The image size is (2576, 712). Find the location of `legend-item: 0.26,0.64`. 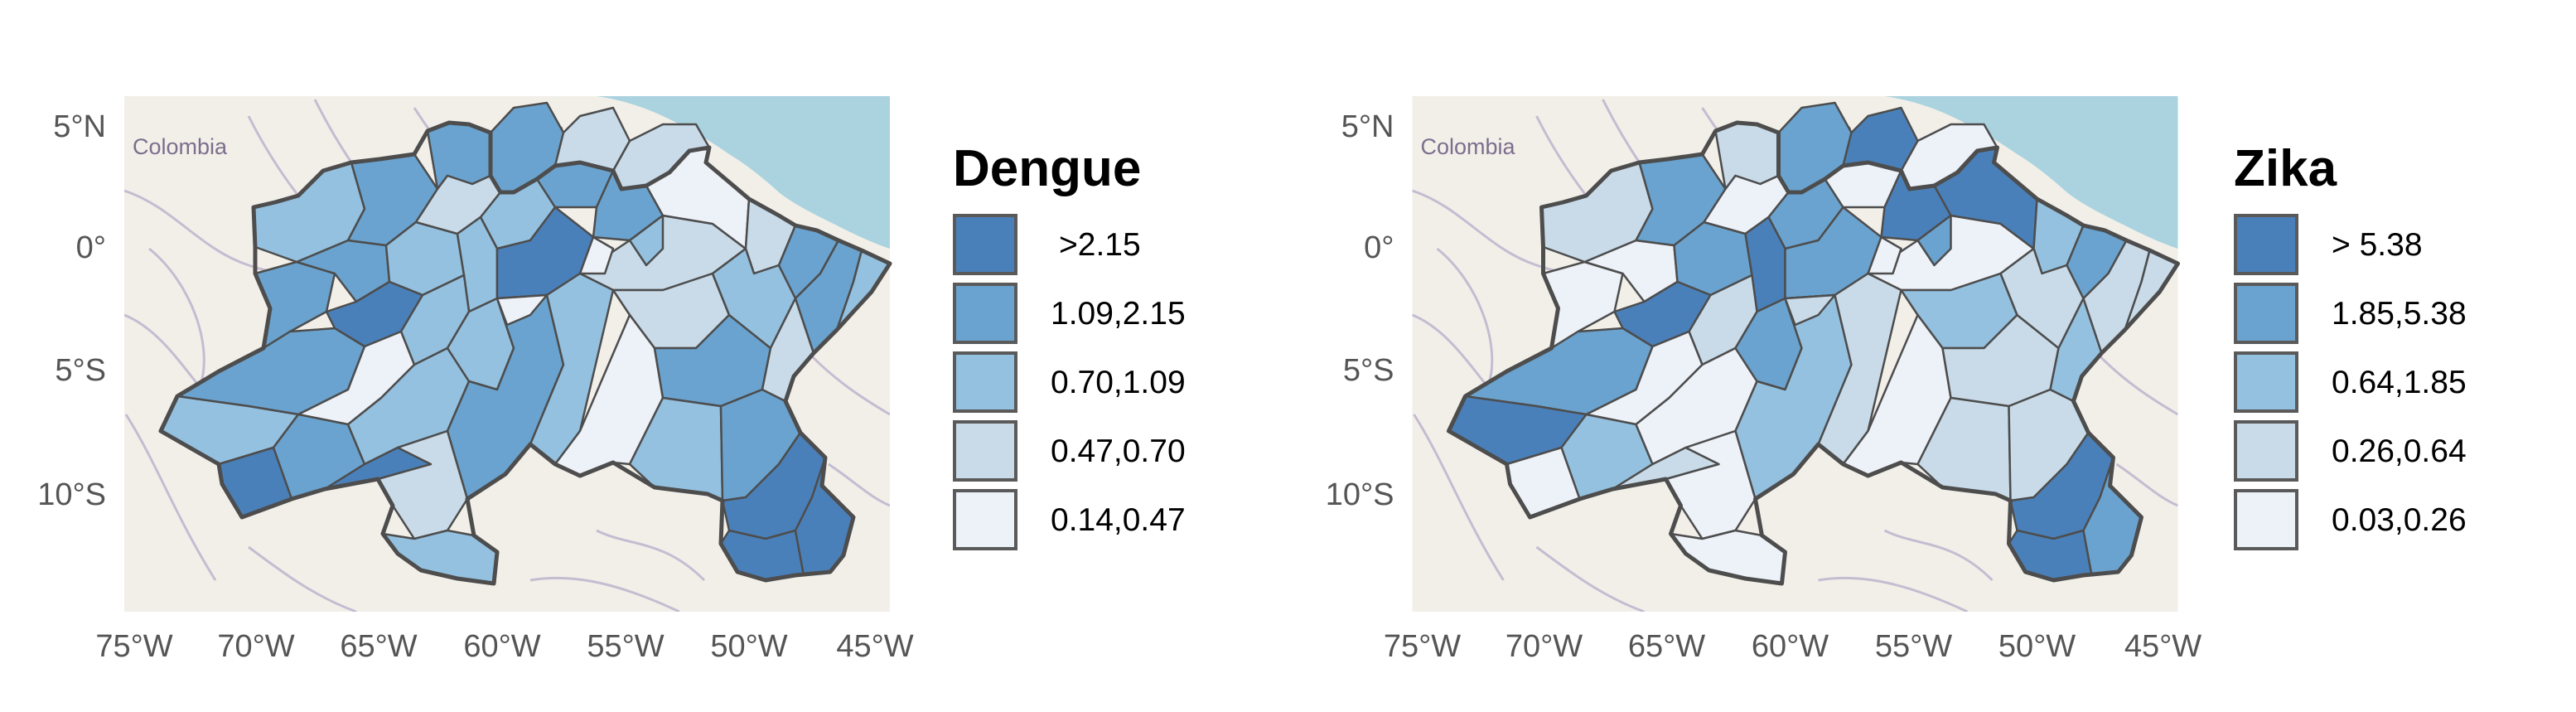

legend-item: 0.26,0.64 is located at coordinates (2370, 453).